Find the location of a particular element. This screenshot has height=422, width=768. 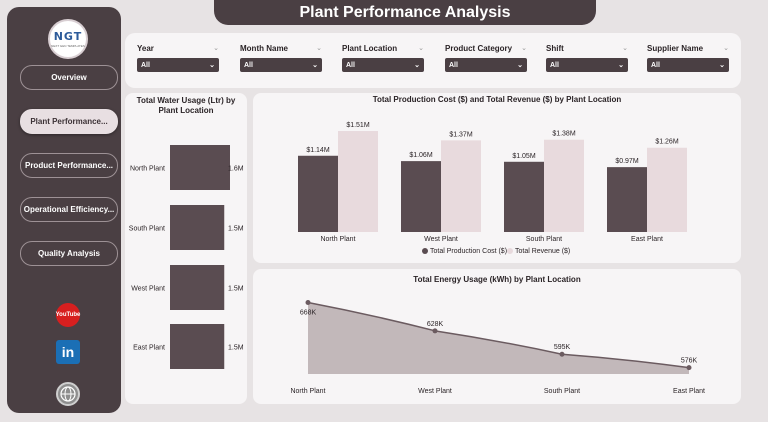

filter-supplier: Supplier Name ⌄ All ⌄ is located at coordinates (688, 57).